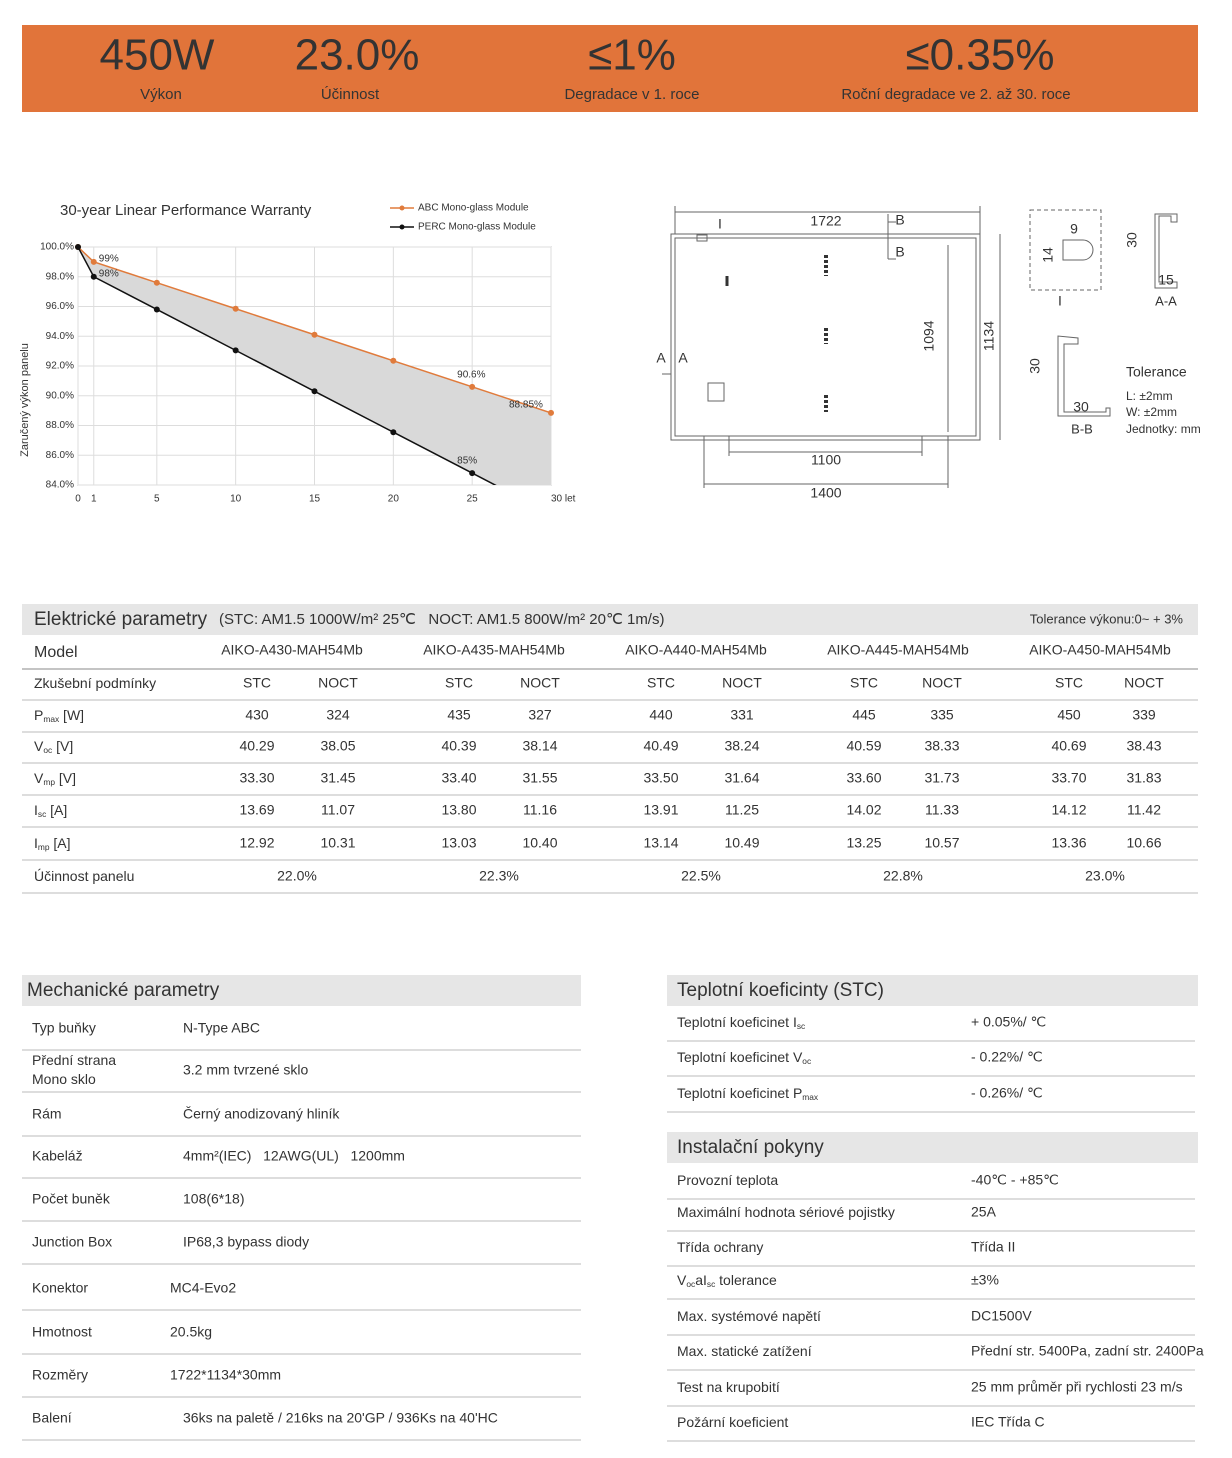 The height and width of the screenshot is (1458, 1232). I want to click on row-label: VocaIsc tolerance, so click(727, 1281).